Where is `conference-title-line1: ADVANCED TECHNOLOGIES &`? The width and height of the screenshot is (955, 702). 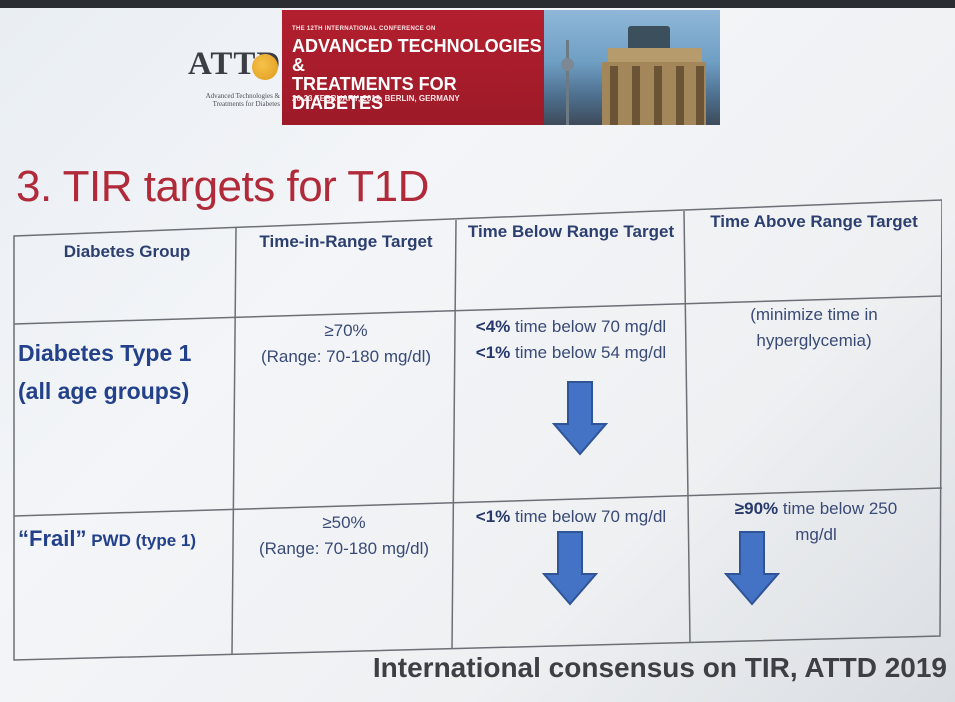 conference-title-line1: ADVANCED TECHNOLOGIES & is located at coordinates (417, 55).